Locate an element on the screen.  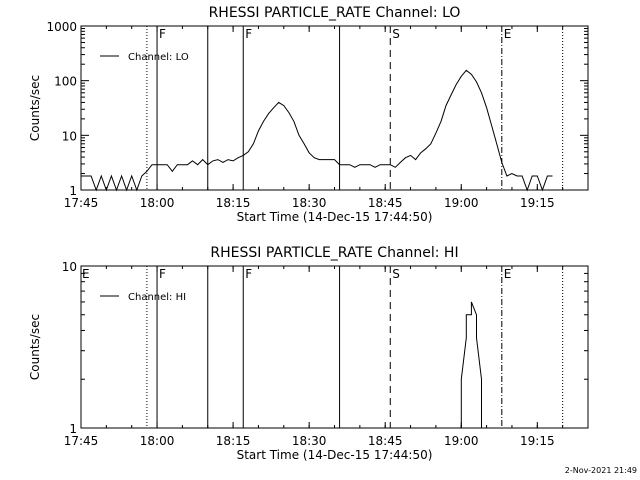
legend-label: Channel: HI is located at coordinates (157, 297).